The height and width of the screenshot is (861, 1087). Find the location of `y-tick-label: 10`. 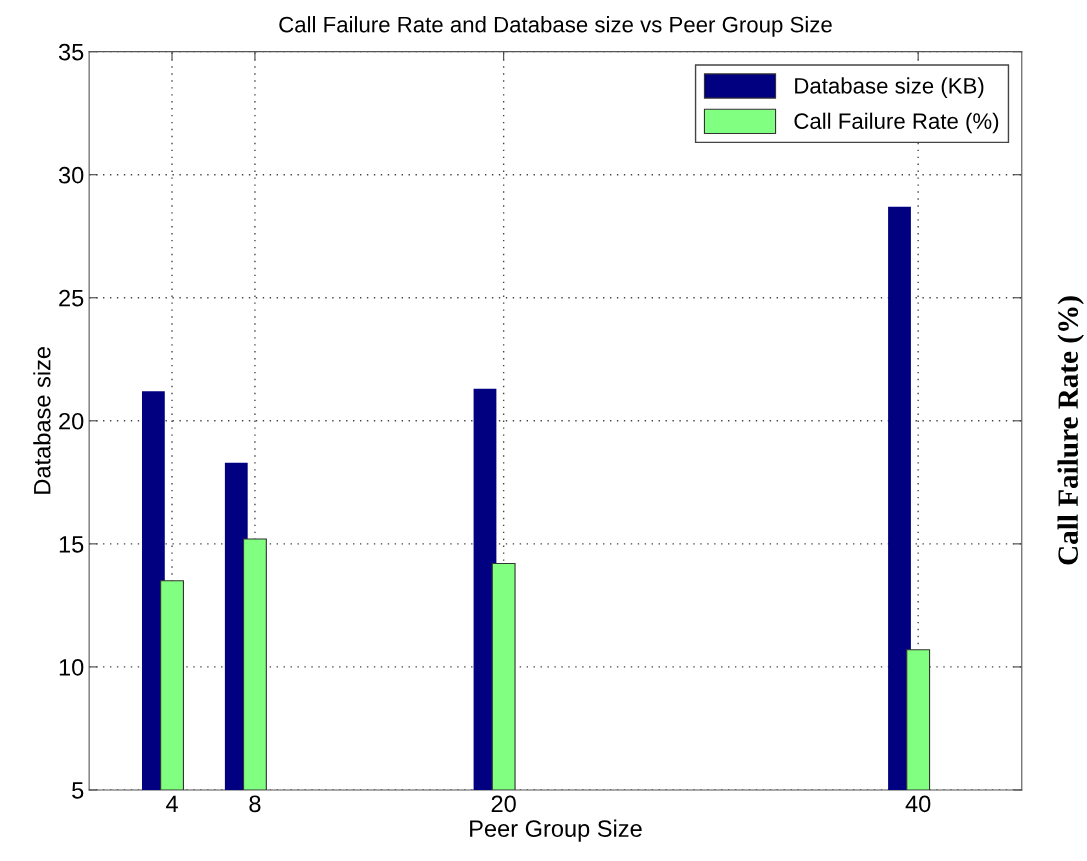

y-tick-label: 10 is located at coordinates (71, 667).